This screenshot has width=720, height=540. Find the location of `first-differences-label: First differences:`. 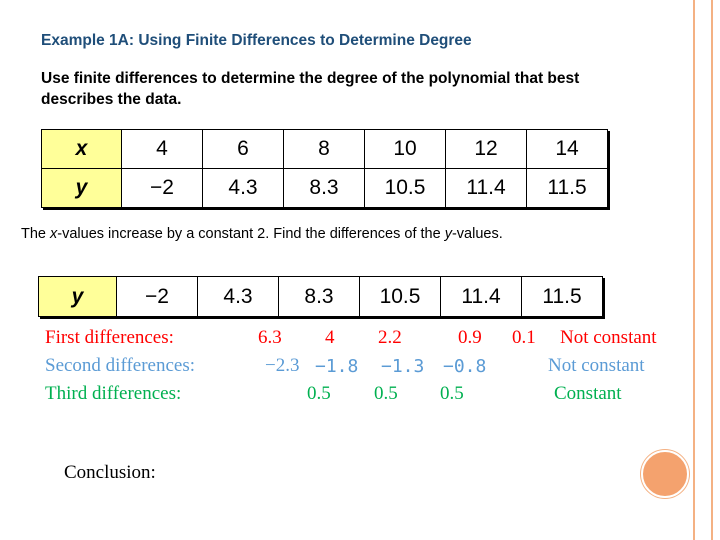

first-differences-label: First differences: is located at coordinates (109, 337).